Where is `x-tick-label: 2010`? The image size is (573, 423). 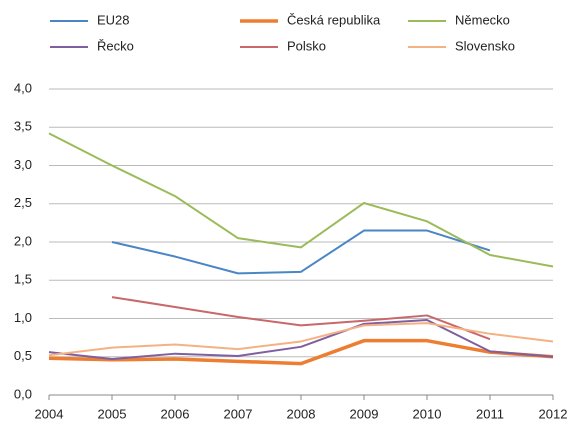 x-tick-label: 2010 is located at coordinates (427, 413).